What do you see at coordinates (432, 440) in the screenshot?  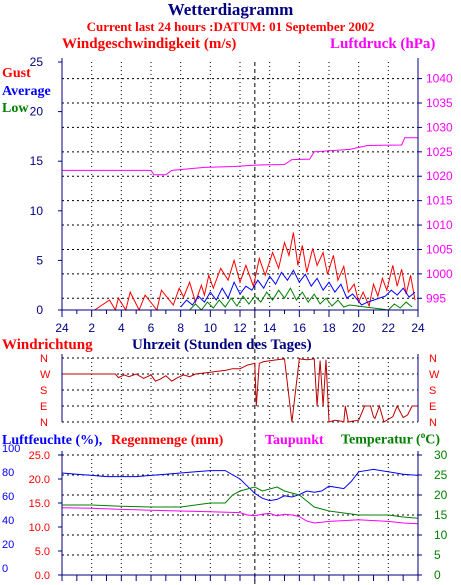 I see `temperature-unit: C)` at bounding box center [432, 440].